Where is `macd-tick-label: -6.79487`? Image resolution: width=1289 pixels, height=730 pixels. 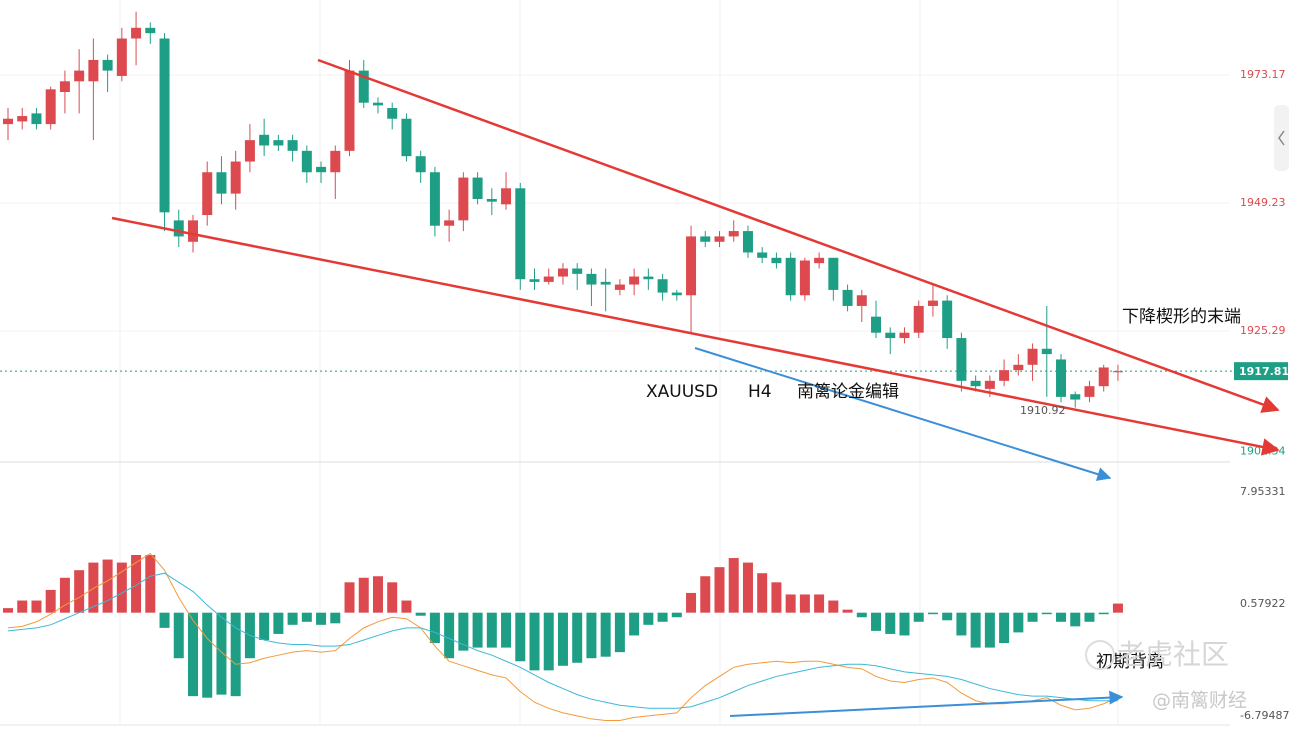 macd-tick-label: -6.79487 is located at coordinates (1264, 715).